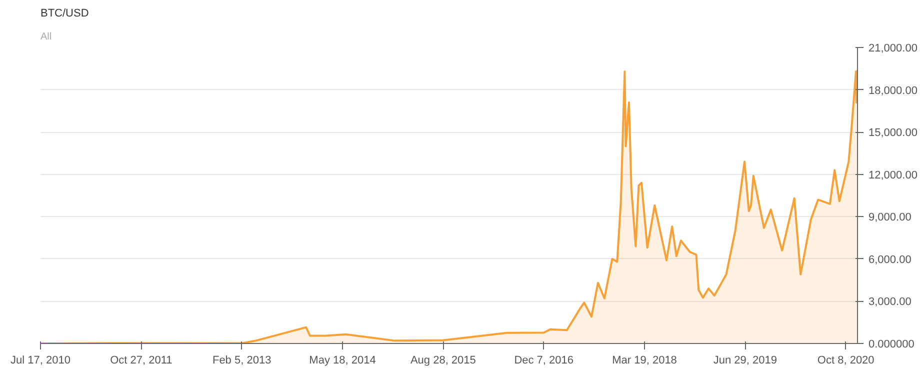 This screenshot has height=369, width=920. What do you see at coordinates (342, 360) in the screenshot?
I see `x-tick-label: May 18, 2014` at bounding box center [342, 360].